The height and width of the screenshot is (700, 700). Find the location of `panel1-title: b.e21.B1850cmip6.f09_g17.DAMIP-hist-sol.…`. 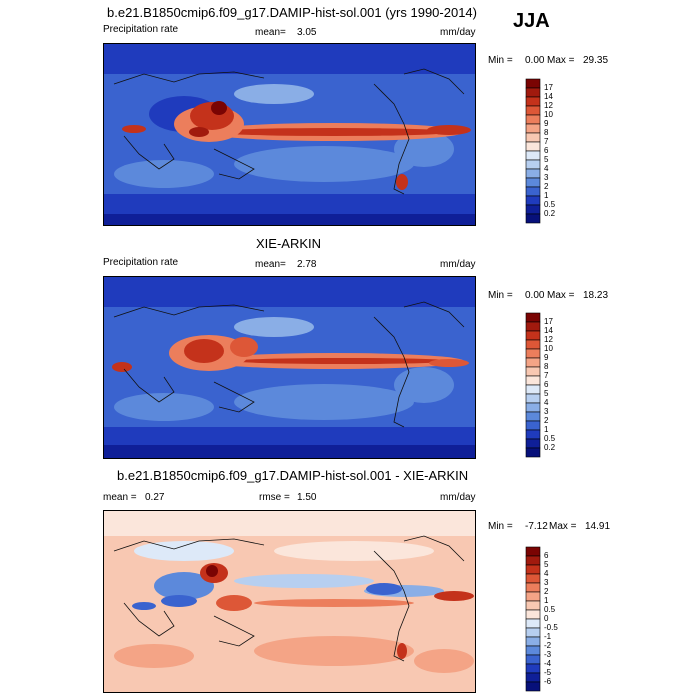

panel1-title: b.e21.B1850cmip6.f09_g17.DAMIP-hist-sol.… is located at coordinates (292, 12).